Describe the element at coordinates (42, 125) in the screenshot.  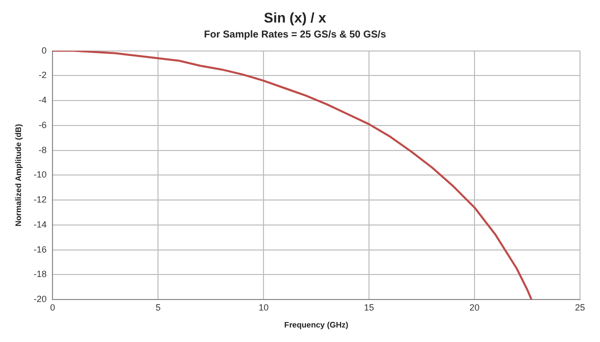
I see `y-tick-label: -6` at that location.